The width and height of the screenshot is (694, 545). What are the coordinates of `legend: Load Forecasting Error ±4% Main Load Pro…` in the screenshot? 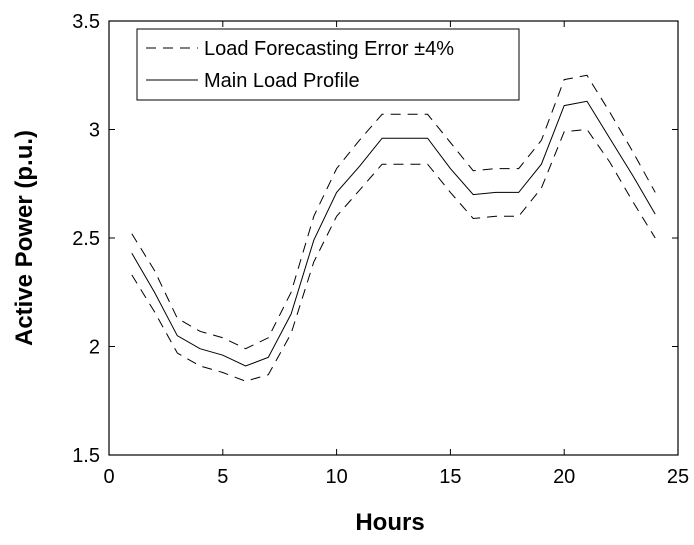 It's located at (328, 64).